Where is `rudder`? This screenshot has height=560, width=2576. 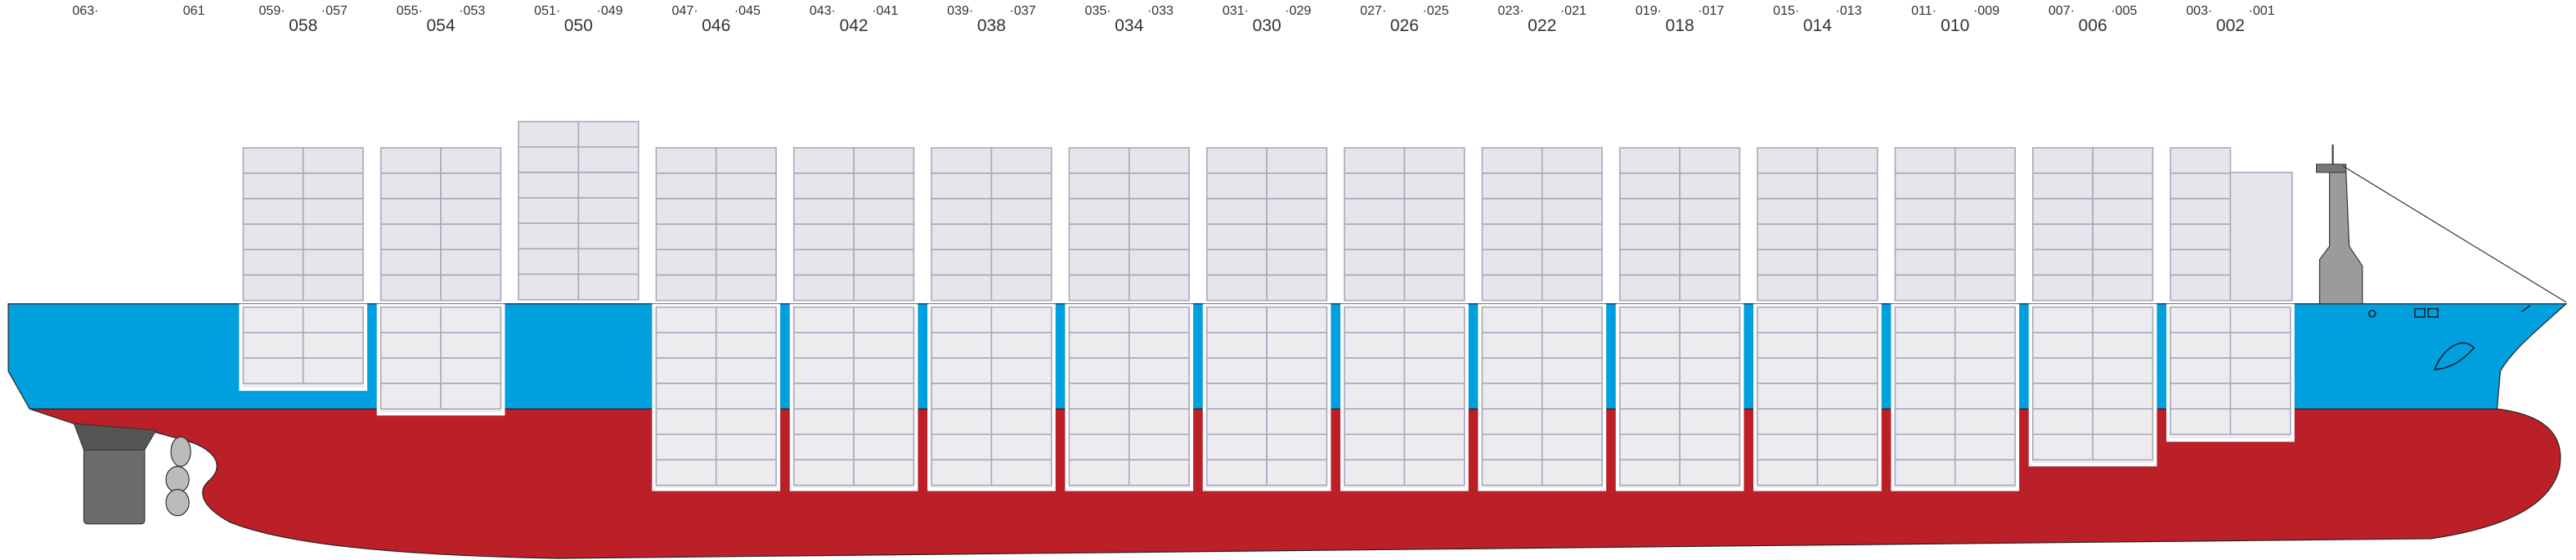
rudder is located at coordinates (115, 486).